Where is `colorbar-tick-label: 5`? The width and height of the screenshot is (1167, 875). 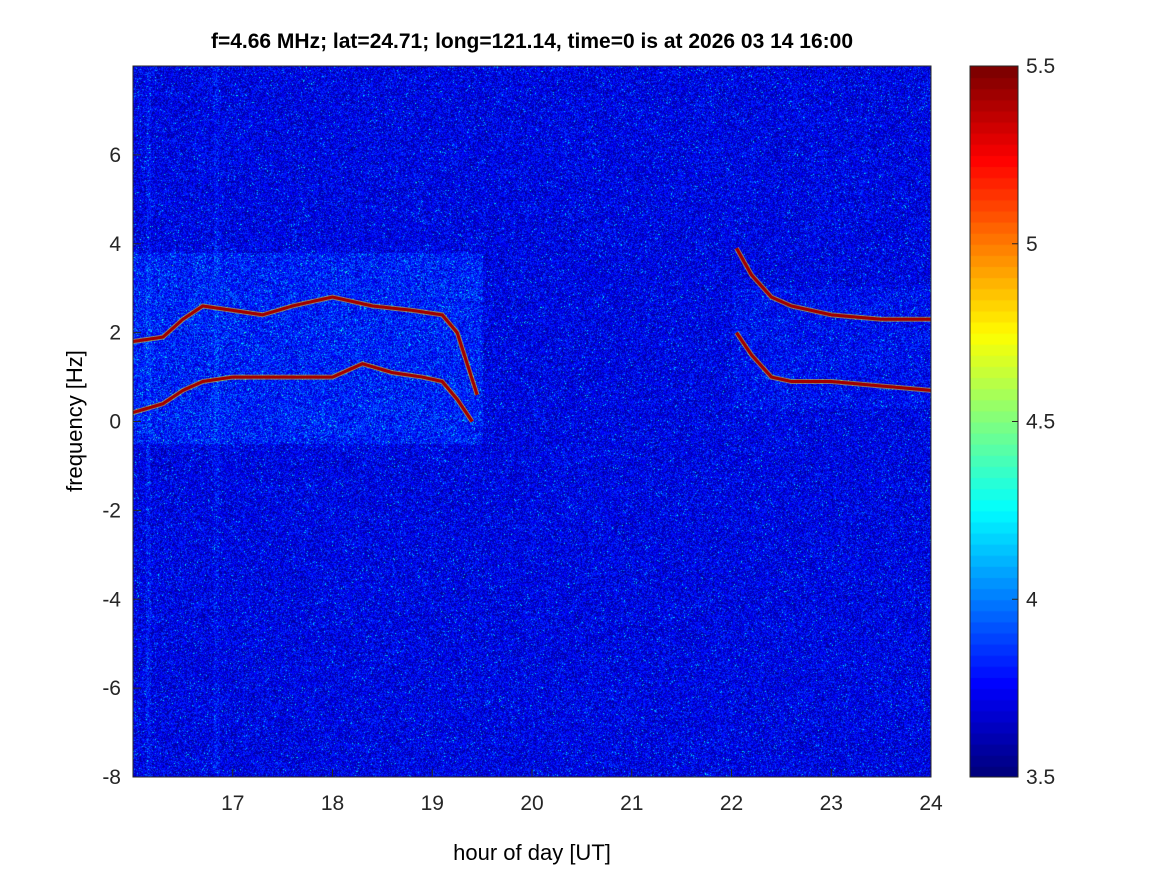
colorbar-tick-label: 5 is located at coordinates (1032, 244).